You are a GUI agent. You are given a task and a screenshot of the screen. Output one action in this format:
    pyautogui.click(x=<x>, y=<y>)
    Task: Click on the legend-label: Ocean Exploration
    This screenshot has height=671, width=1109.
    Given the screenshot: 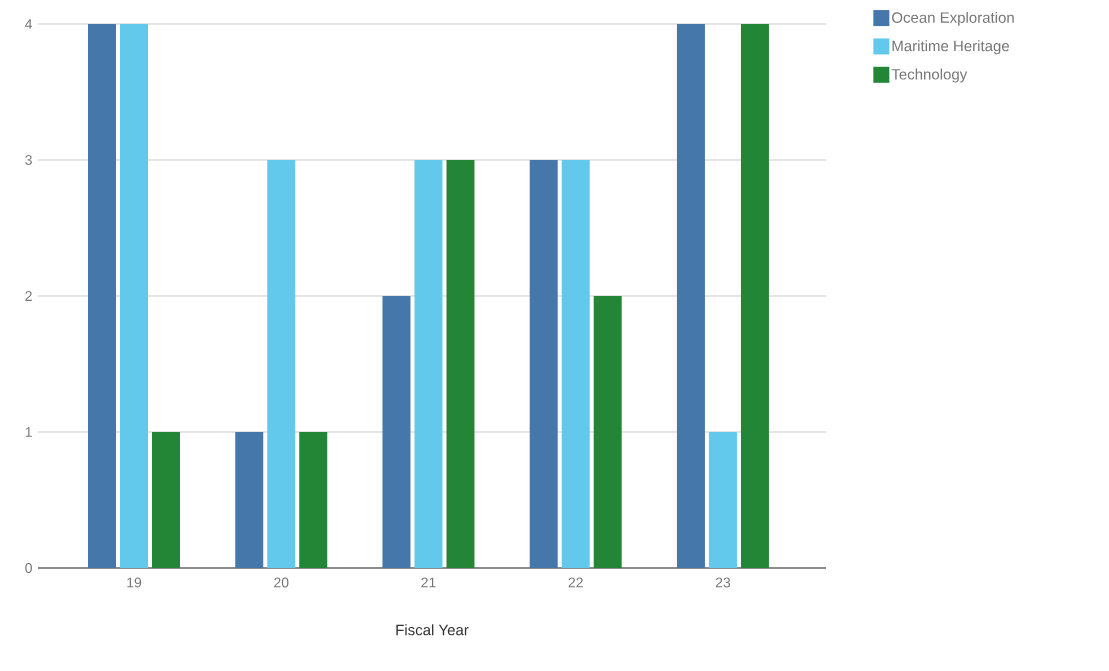 What is the action you would take?
    pyautogui.click(x=953, y=18)
    